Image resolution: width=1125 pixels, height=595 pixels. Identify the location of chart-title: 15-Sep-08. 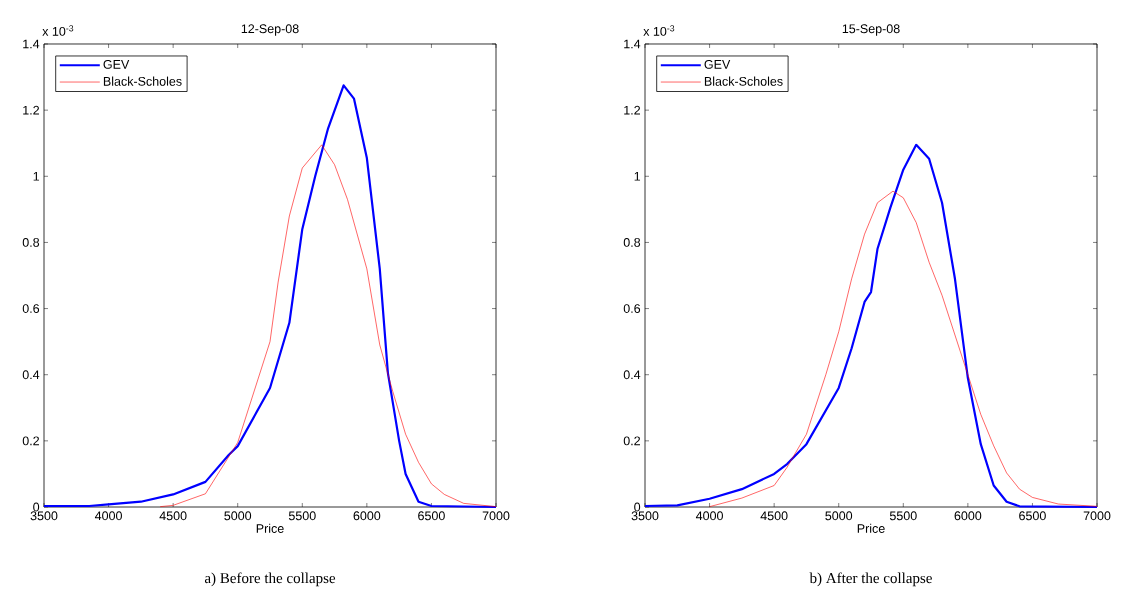
(871, 30).